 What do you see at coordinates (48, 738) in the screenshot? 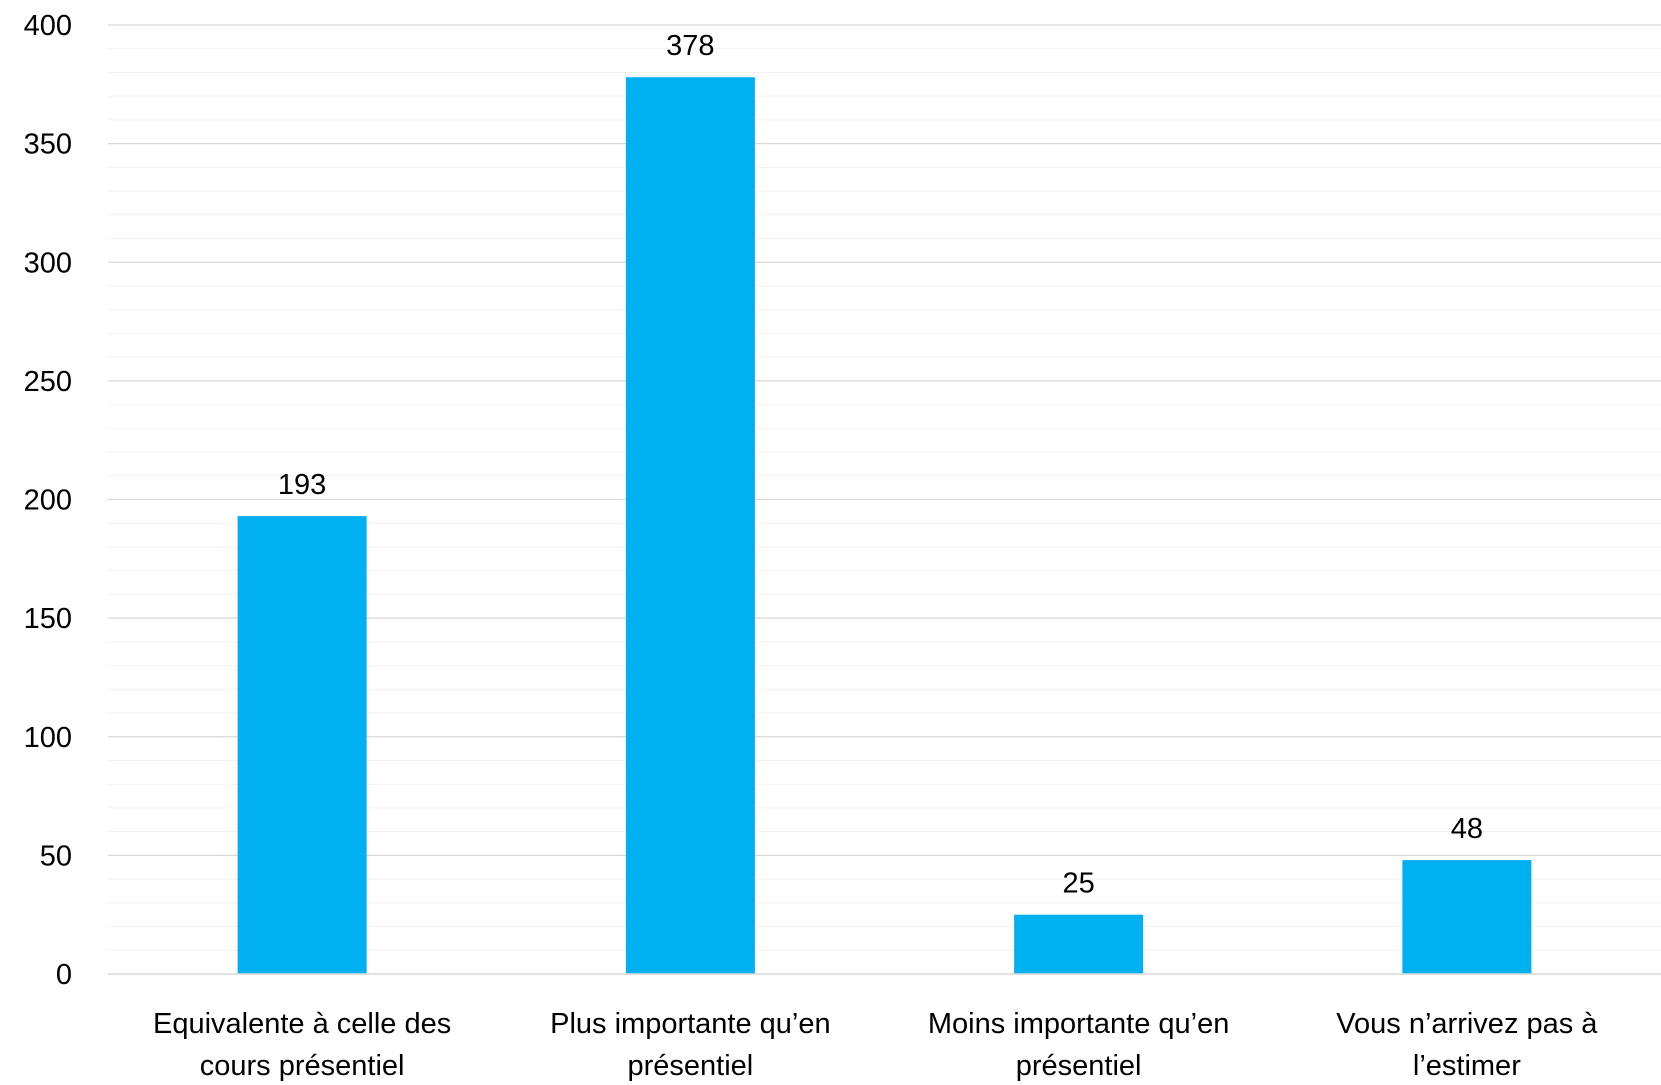
I see `y-tick-label: 100` at bounding box center [48, 738].